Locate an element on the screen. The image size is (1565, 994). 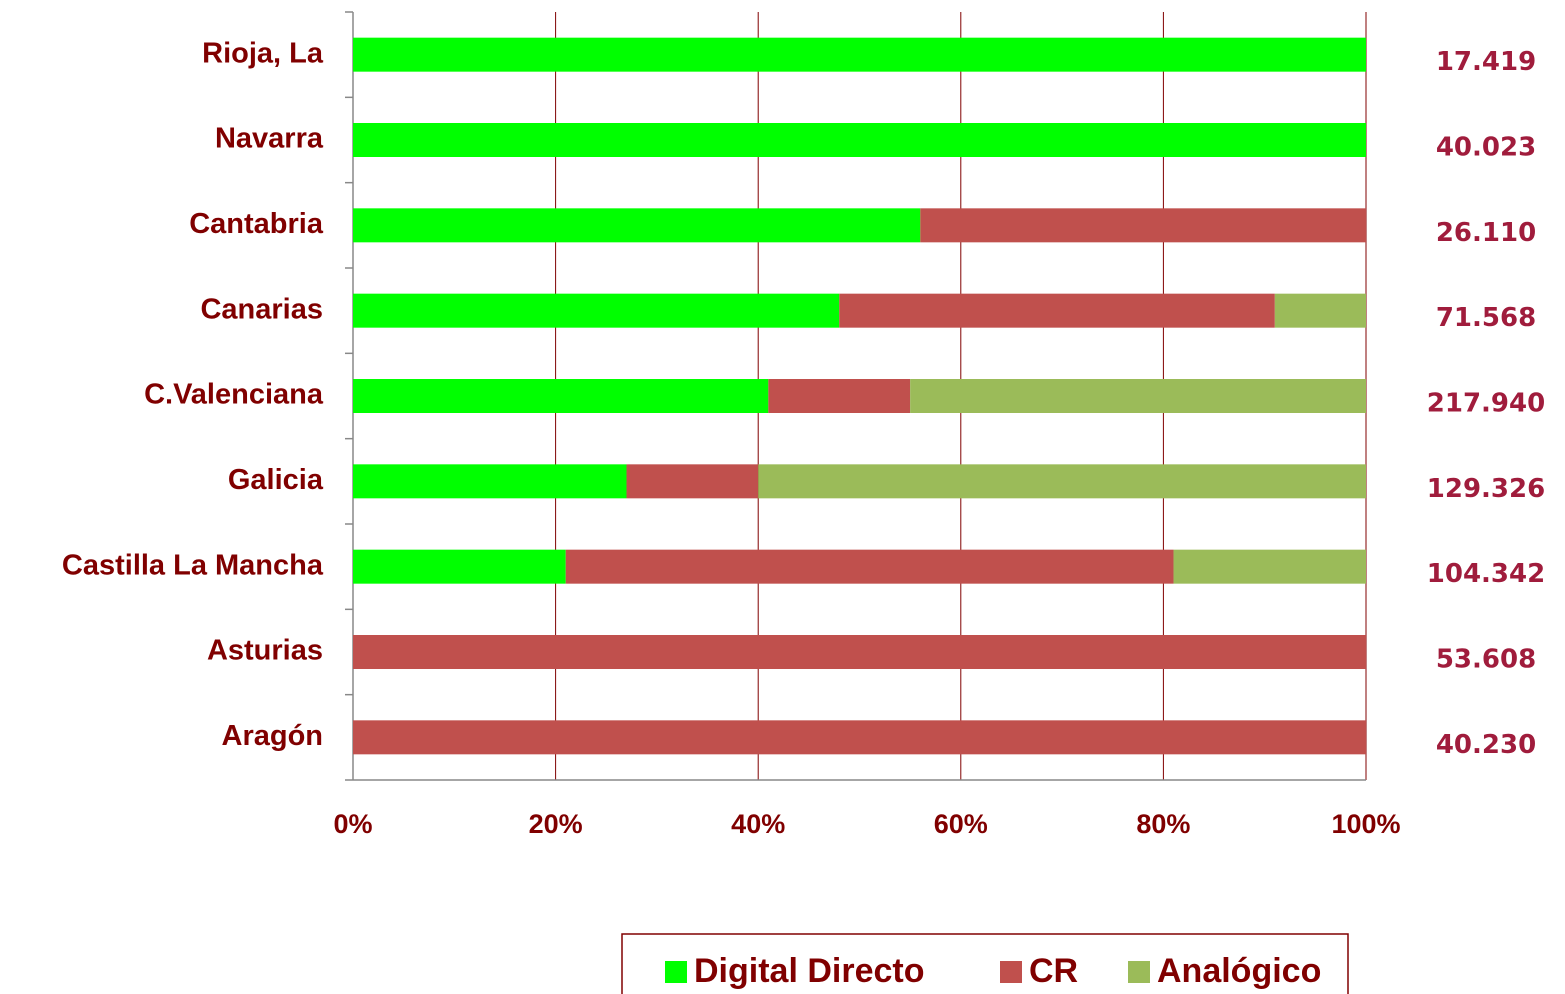
total-label: 129.326 is located at coordinates (1486, 489).